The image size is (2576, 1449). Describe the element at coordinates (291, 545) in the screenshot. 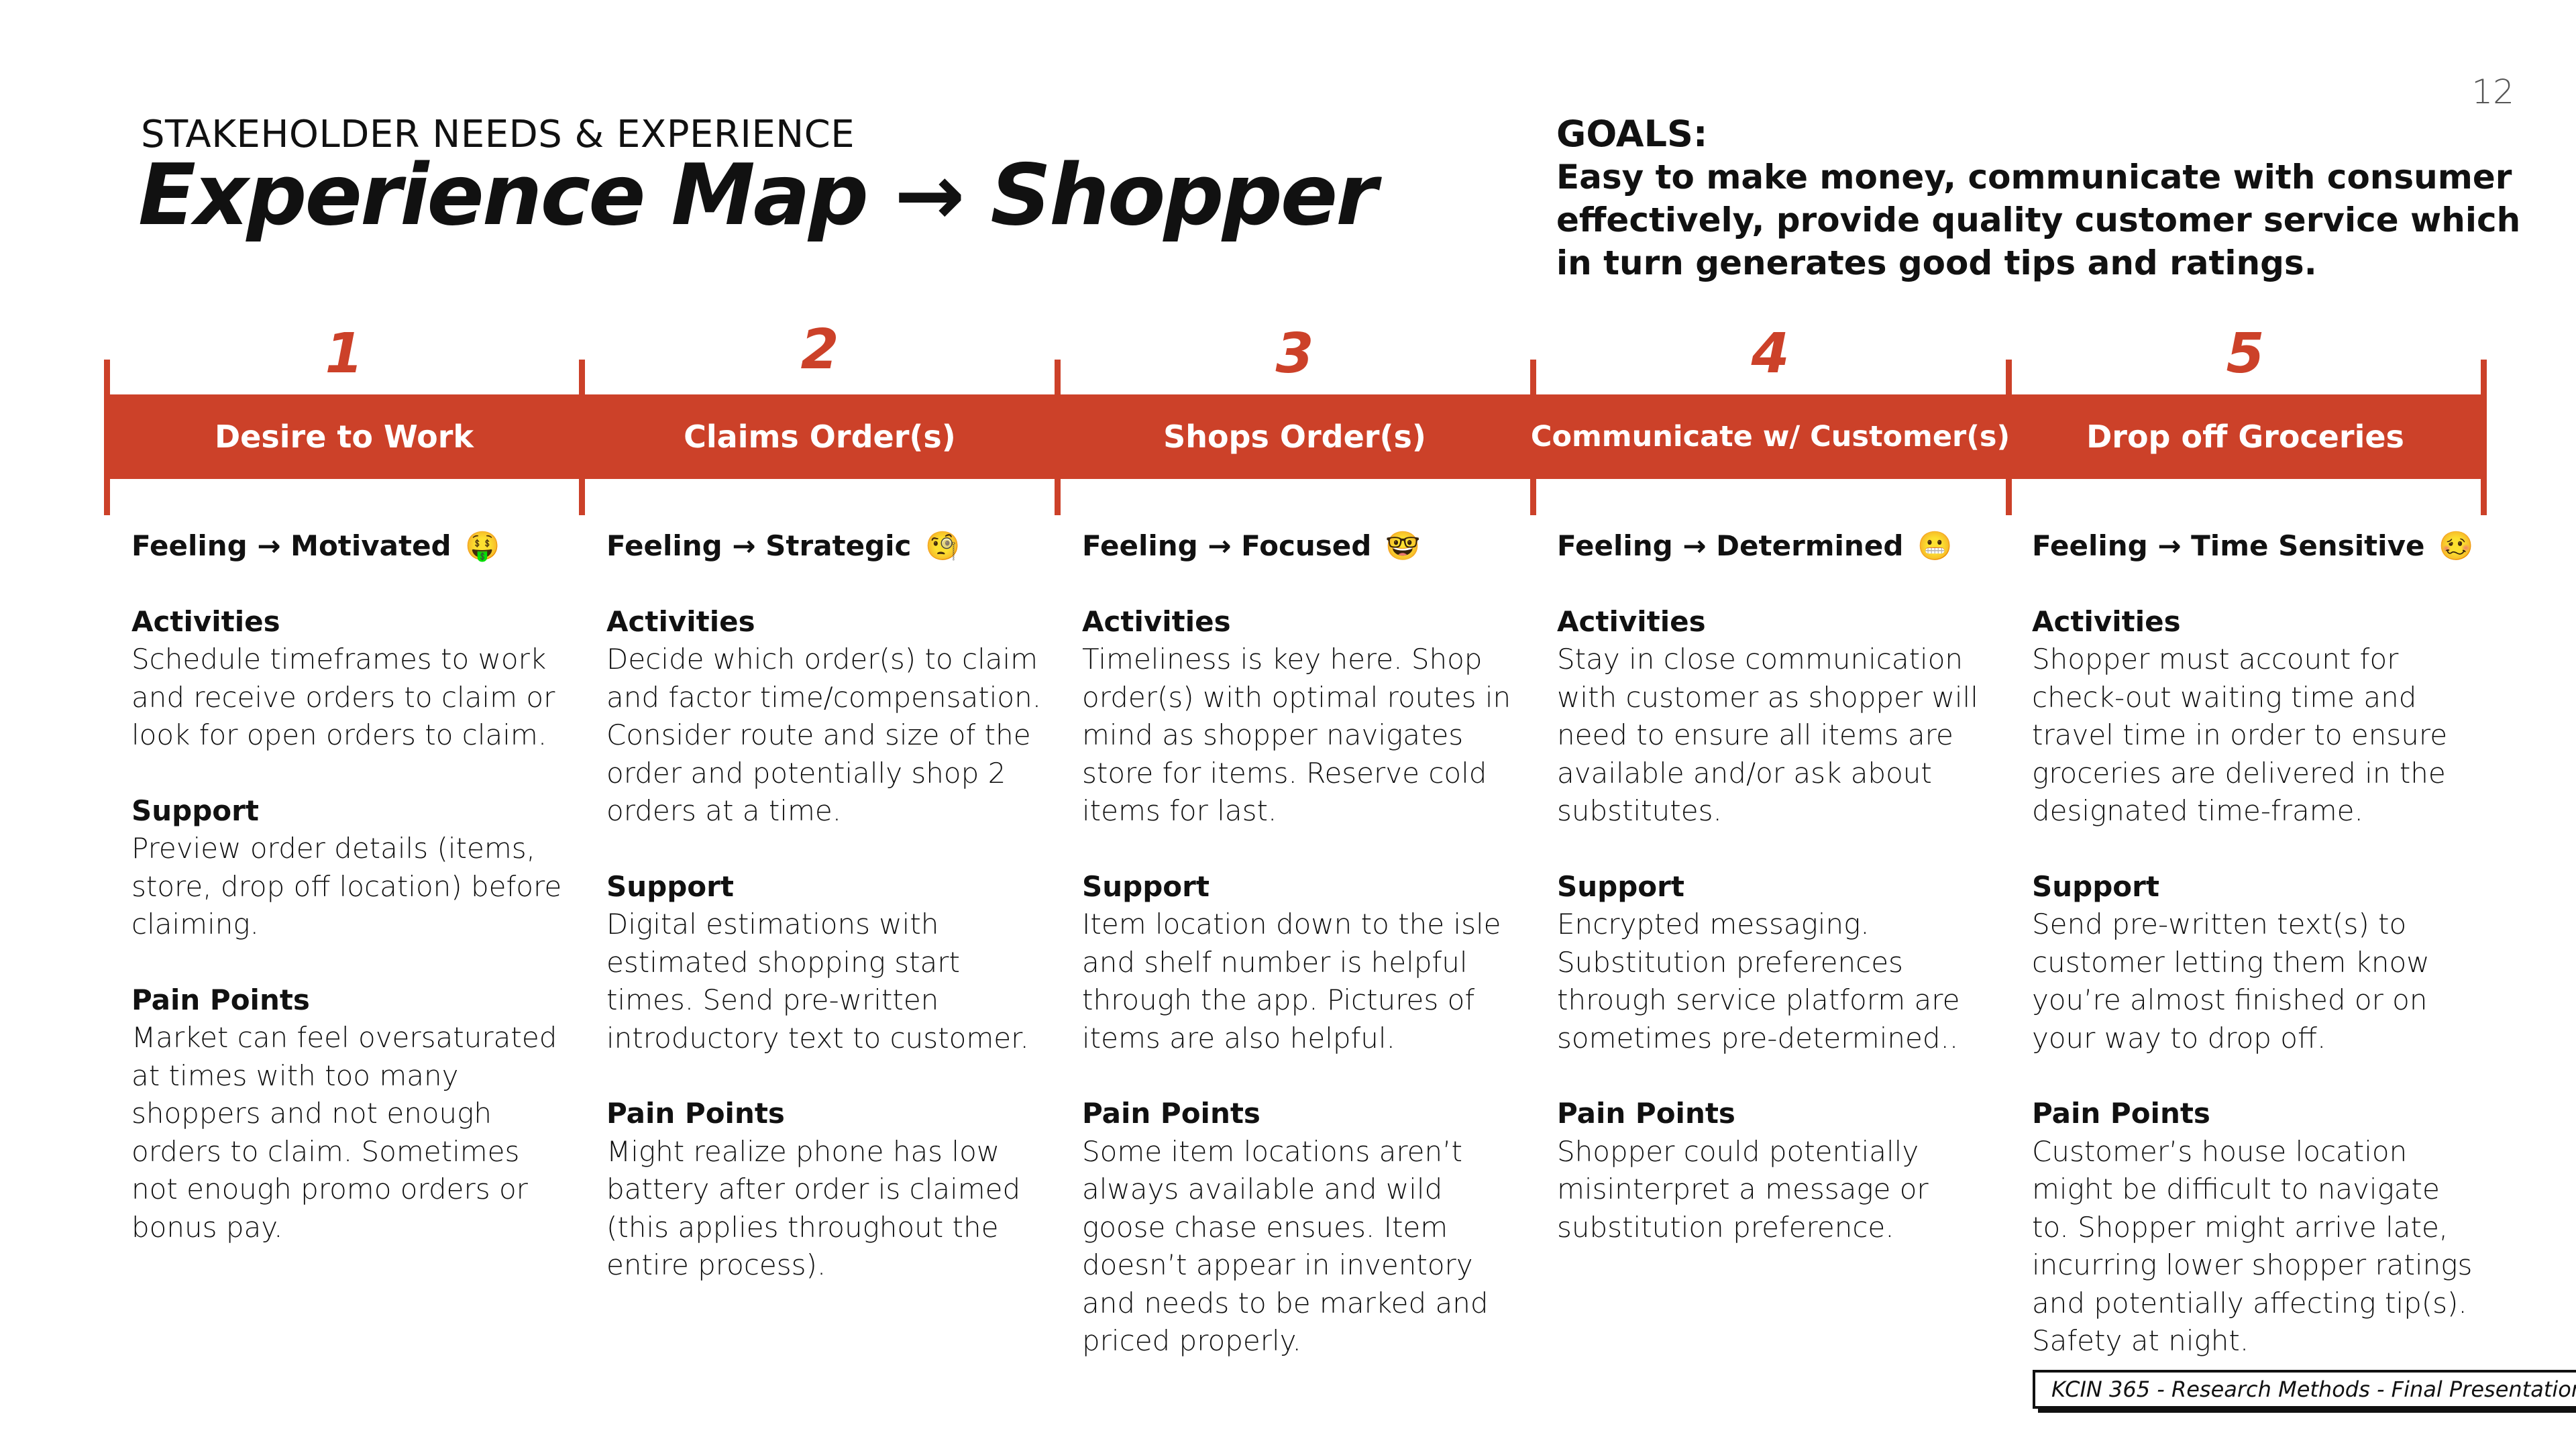

I see `feeling-text: Feeling → Motivated` at that location.